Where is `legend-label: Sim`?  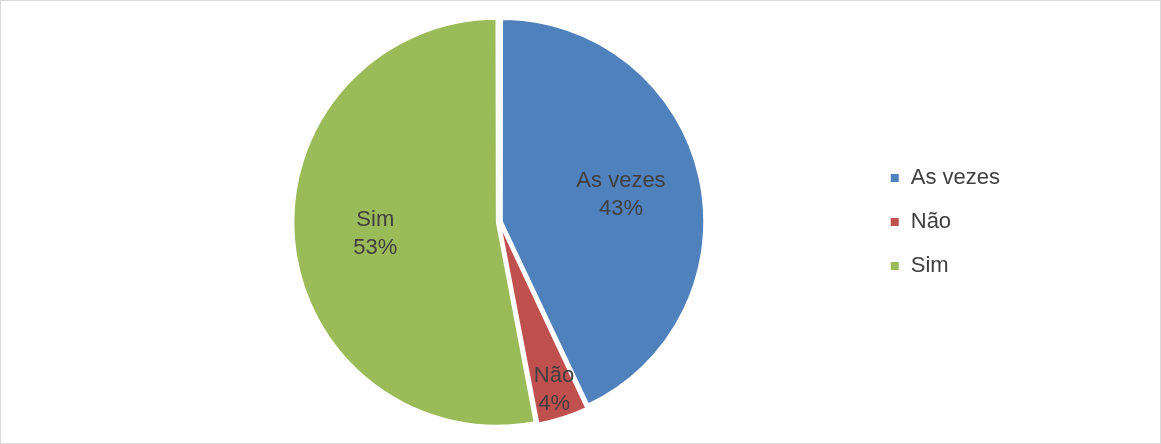 legend-label: Sim is located at coordinates (929, 265).